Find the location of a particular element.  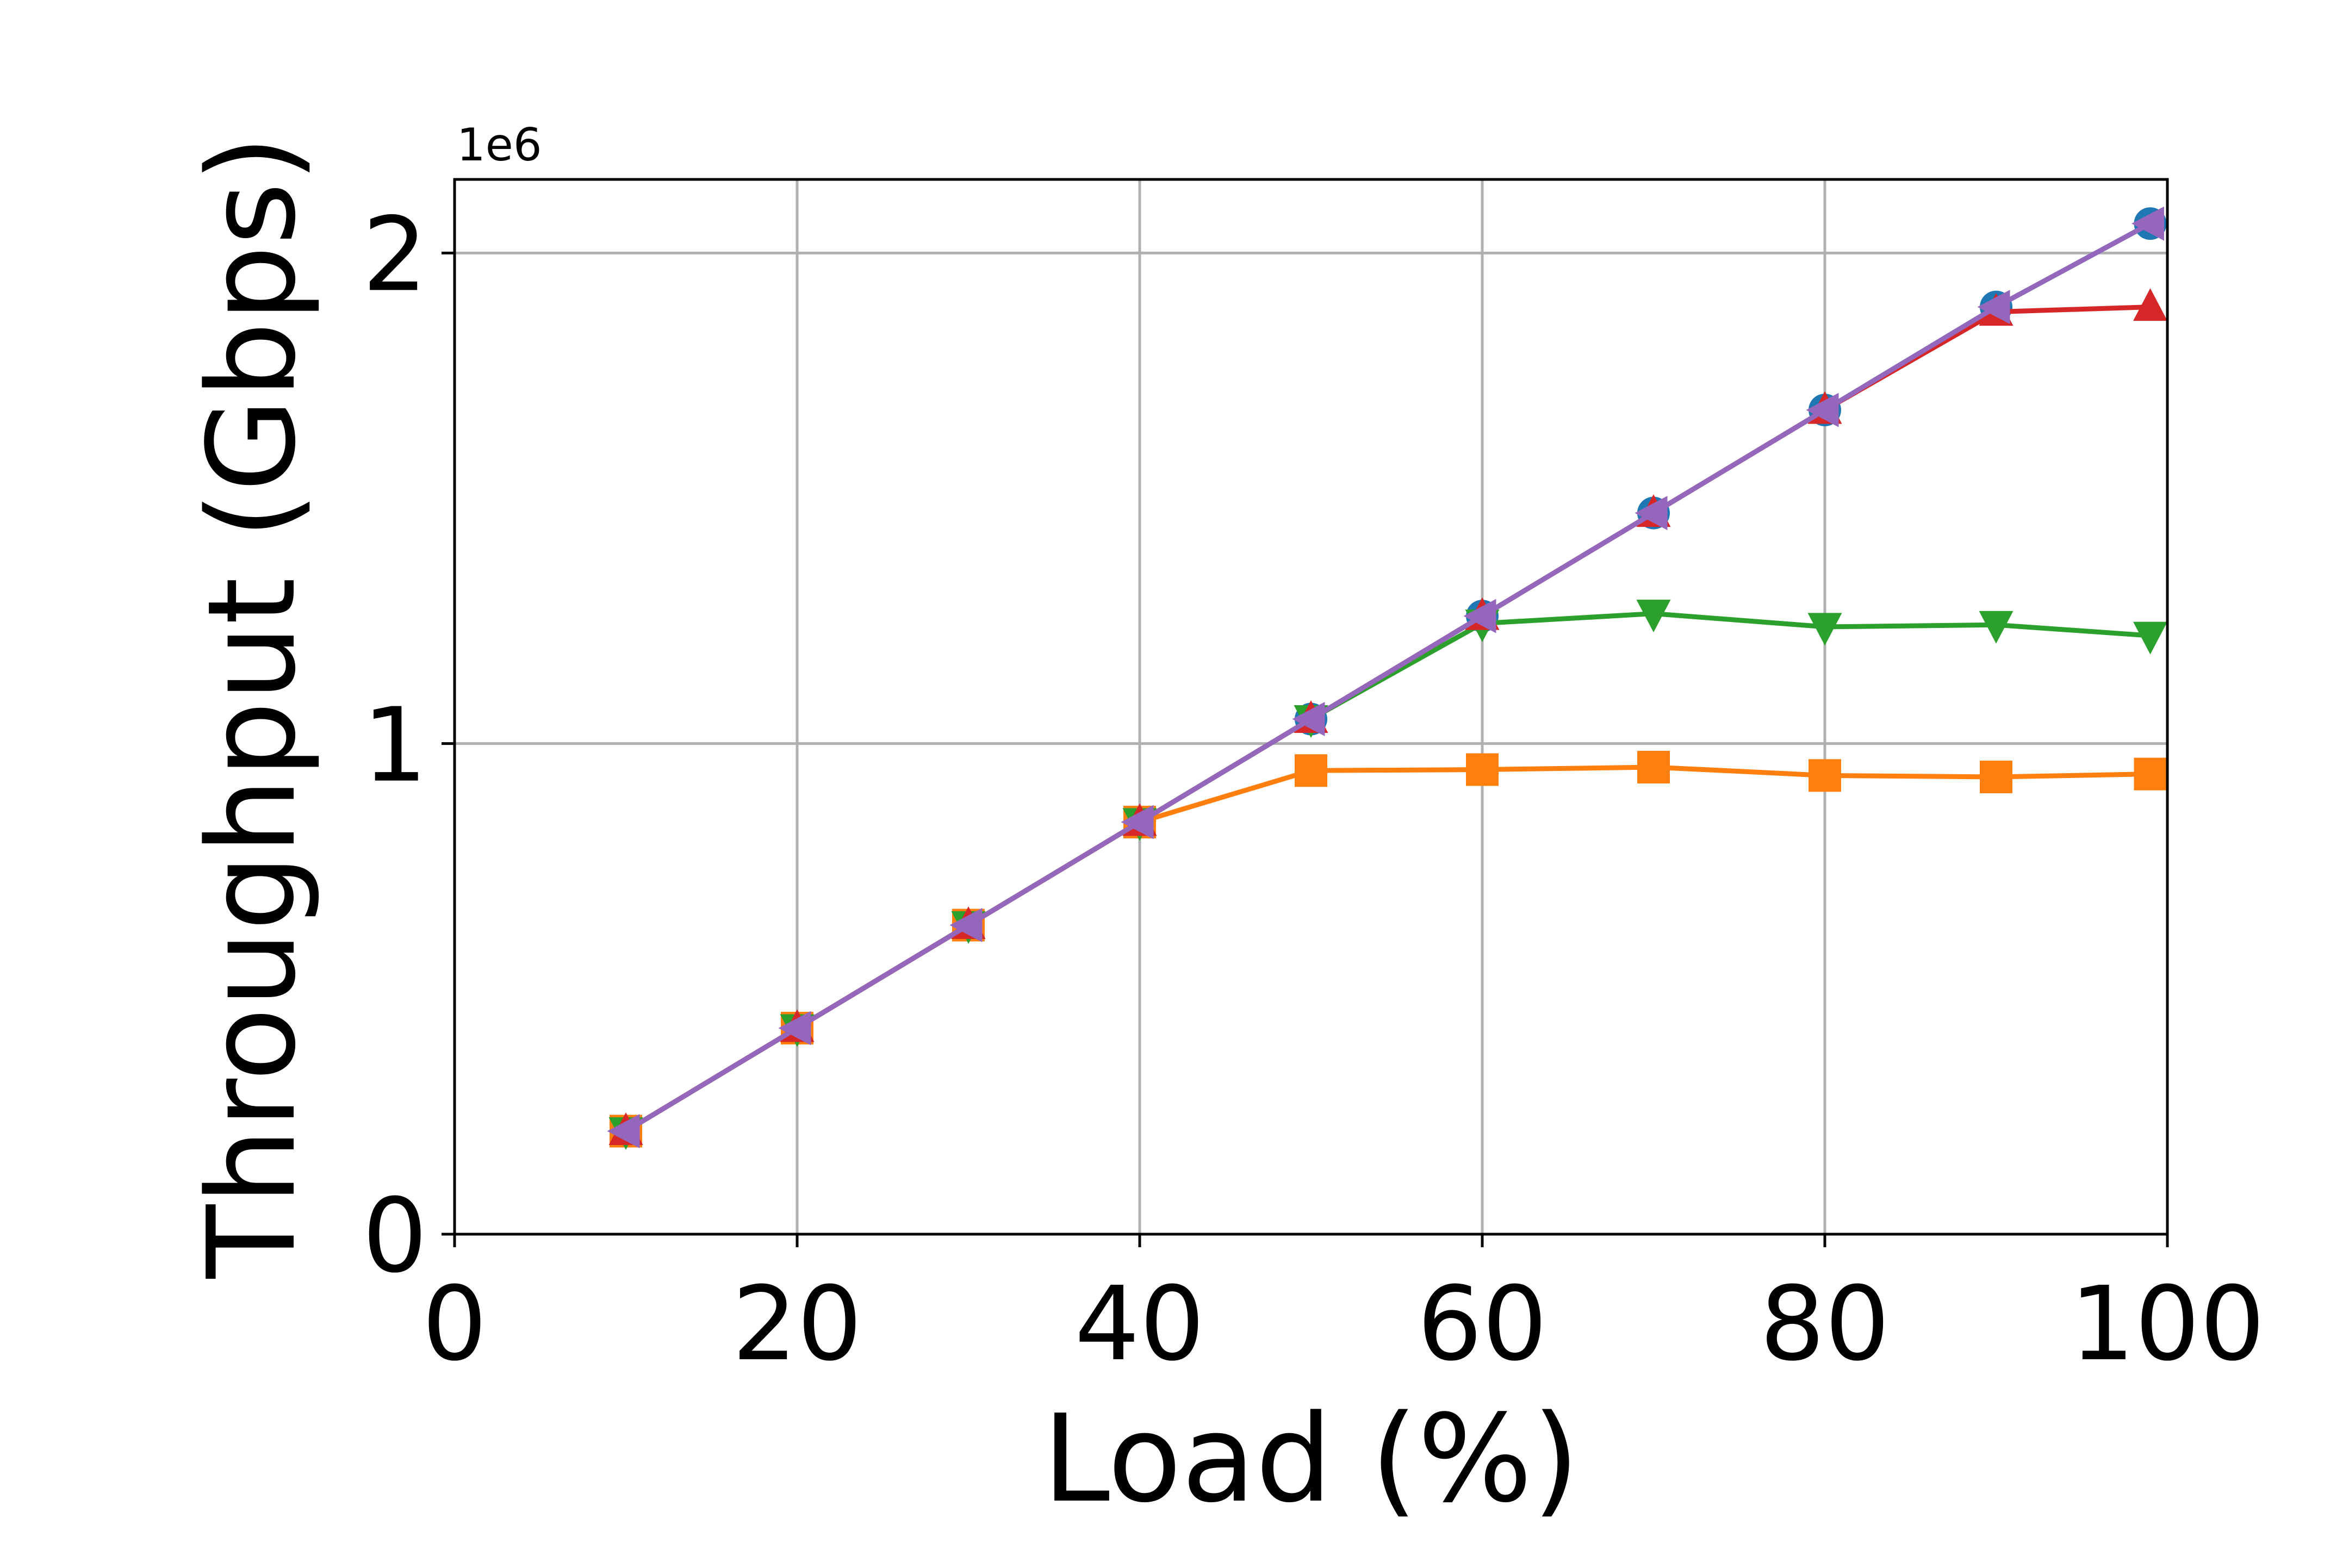

x-axis-label: Load (%) is located at coordinates (1310, 1459).